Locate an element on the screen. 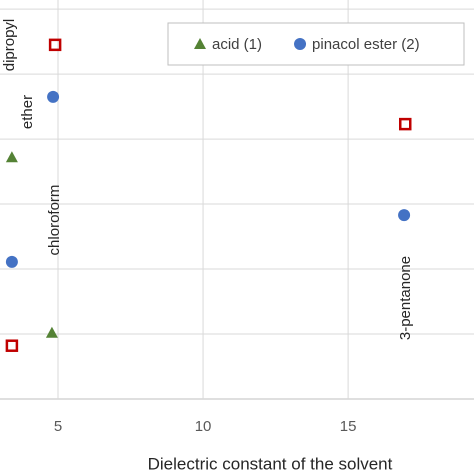  legend-label: acid (1) is located at coordinates (237, 44).